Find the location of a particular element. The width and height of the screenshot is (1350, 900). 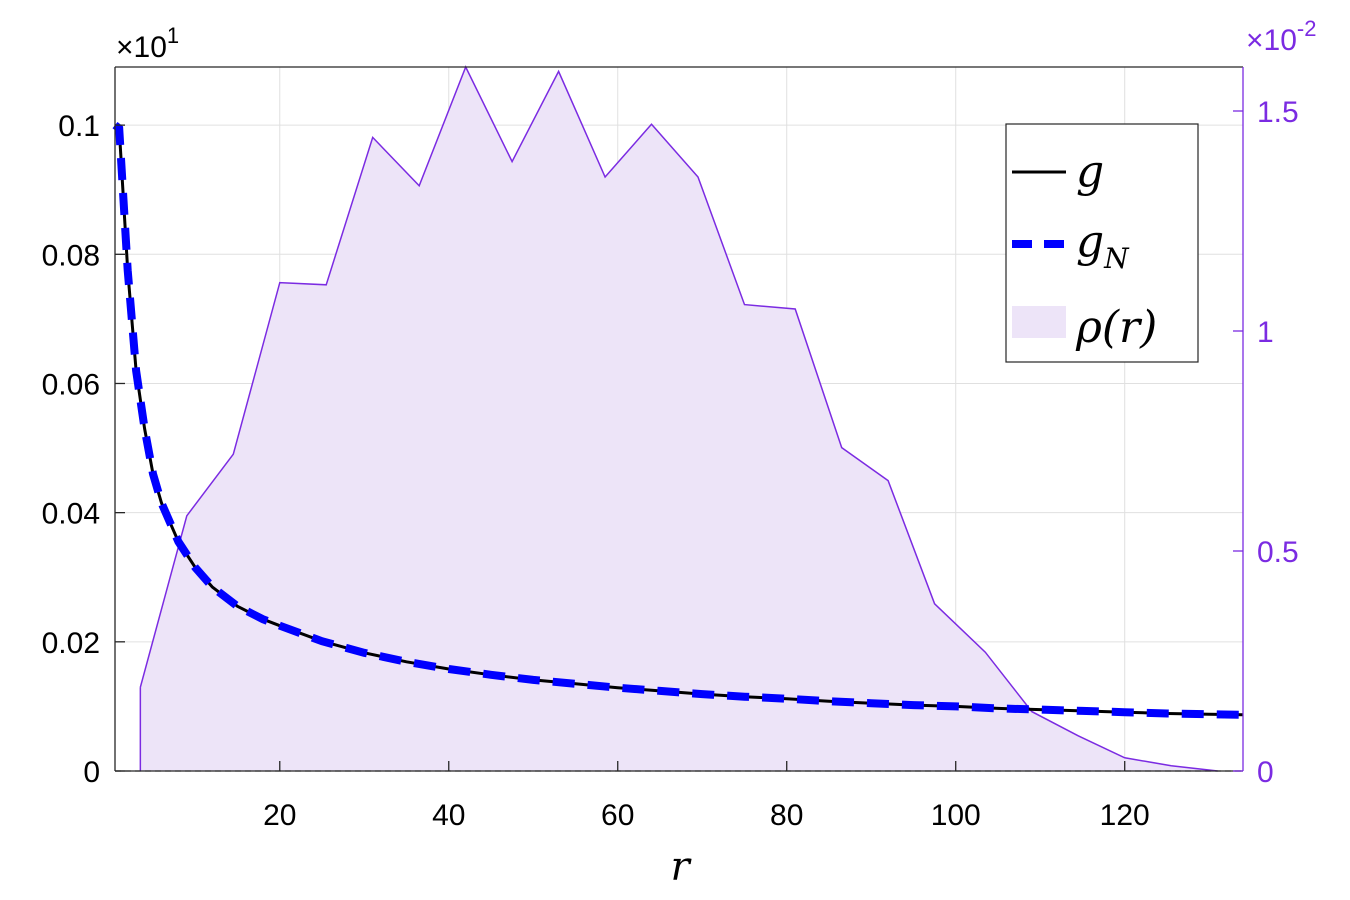

y-left-tick-label-5: 0.1 is located at coordinates (79, 126).